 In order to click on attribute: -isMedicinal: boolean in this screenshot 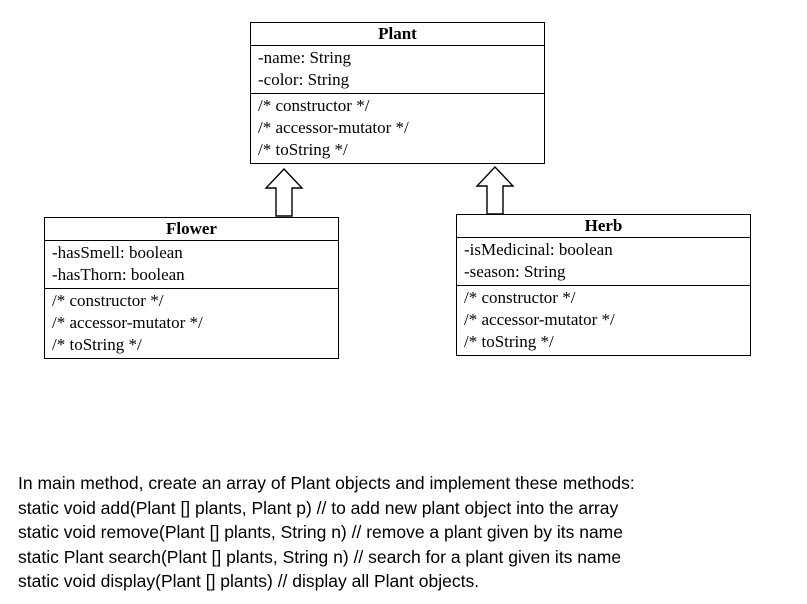, I will do `click(538, 249)`.